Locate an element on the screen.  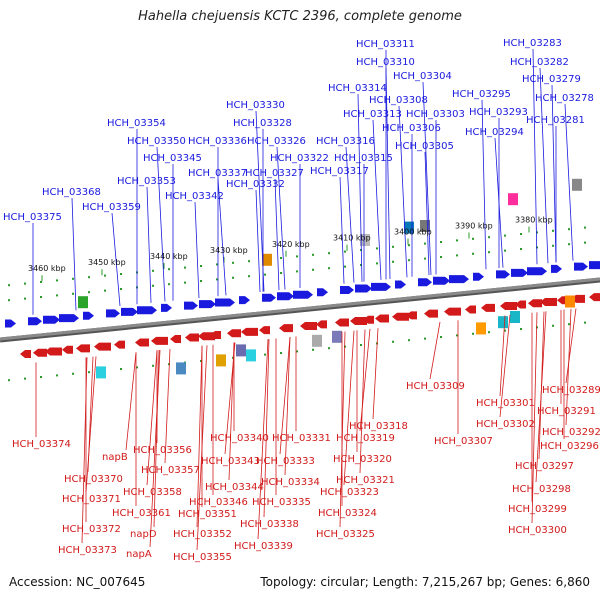
footer-accession: Accession: NC_007645 is located at coordinates (77, 582).